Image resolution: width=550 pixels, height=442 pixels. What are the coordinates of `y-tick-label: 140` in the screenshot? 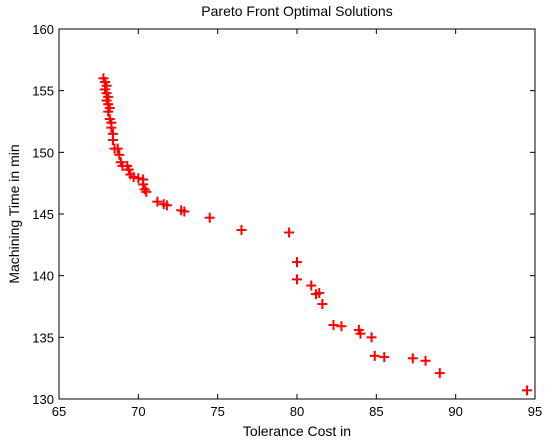 It's located at (43, 276).